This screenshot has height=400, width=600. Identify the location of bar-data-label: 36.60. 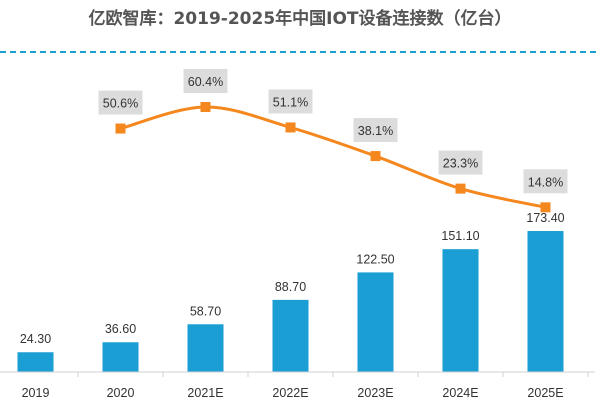
(120, 329).